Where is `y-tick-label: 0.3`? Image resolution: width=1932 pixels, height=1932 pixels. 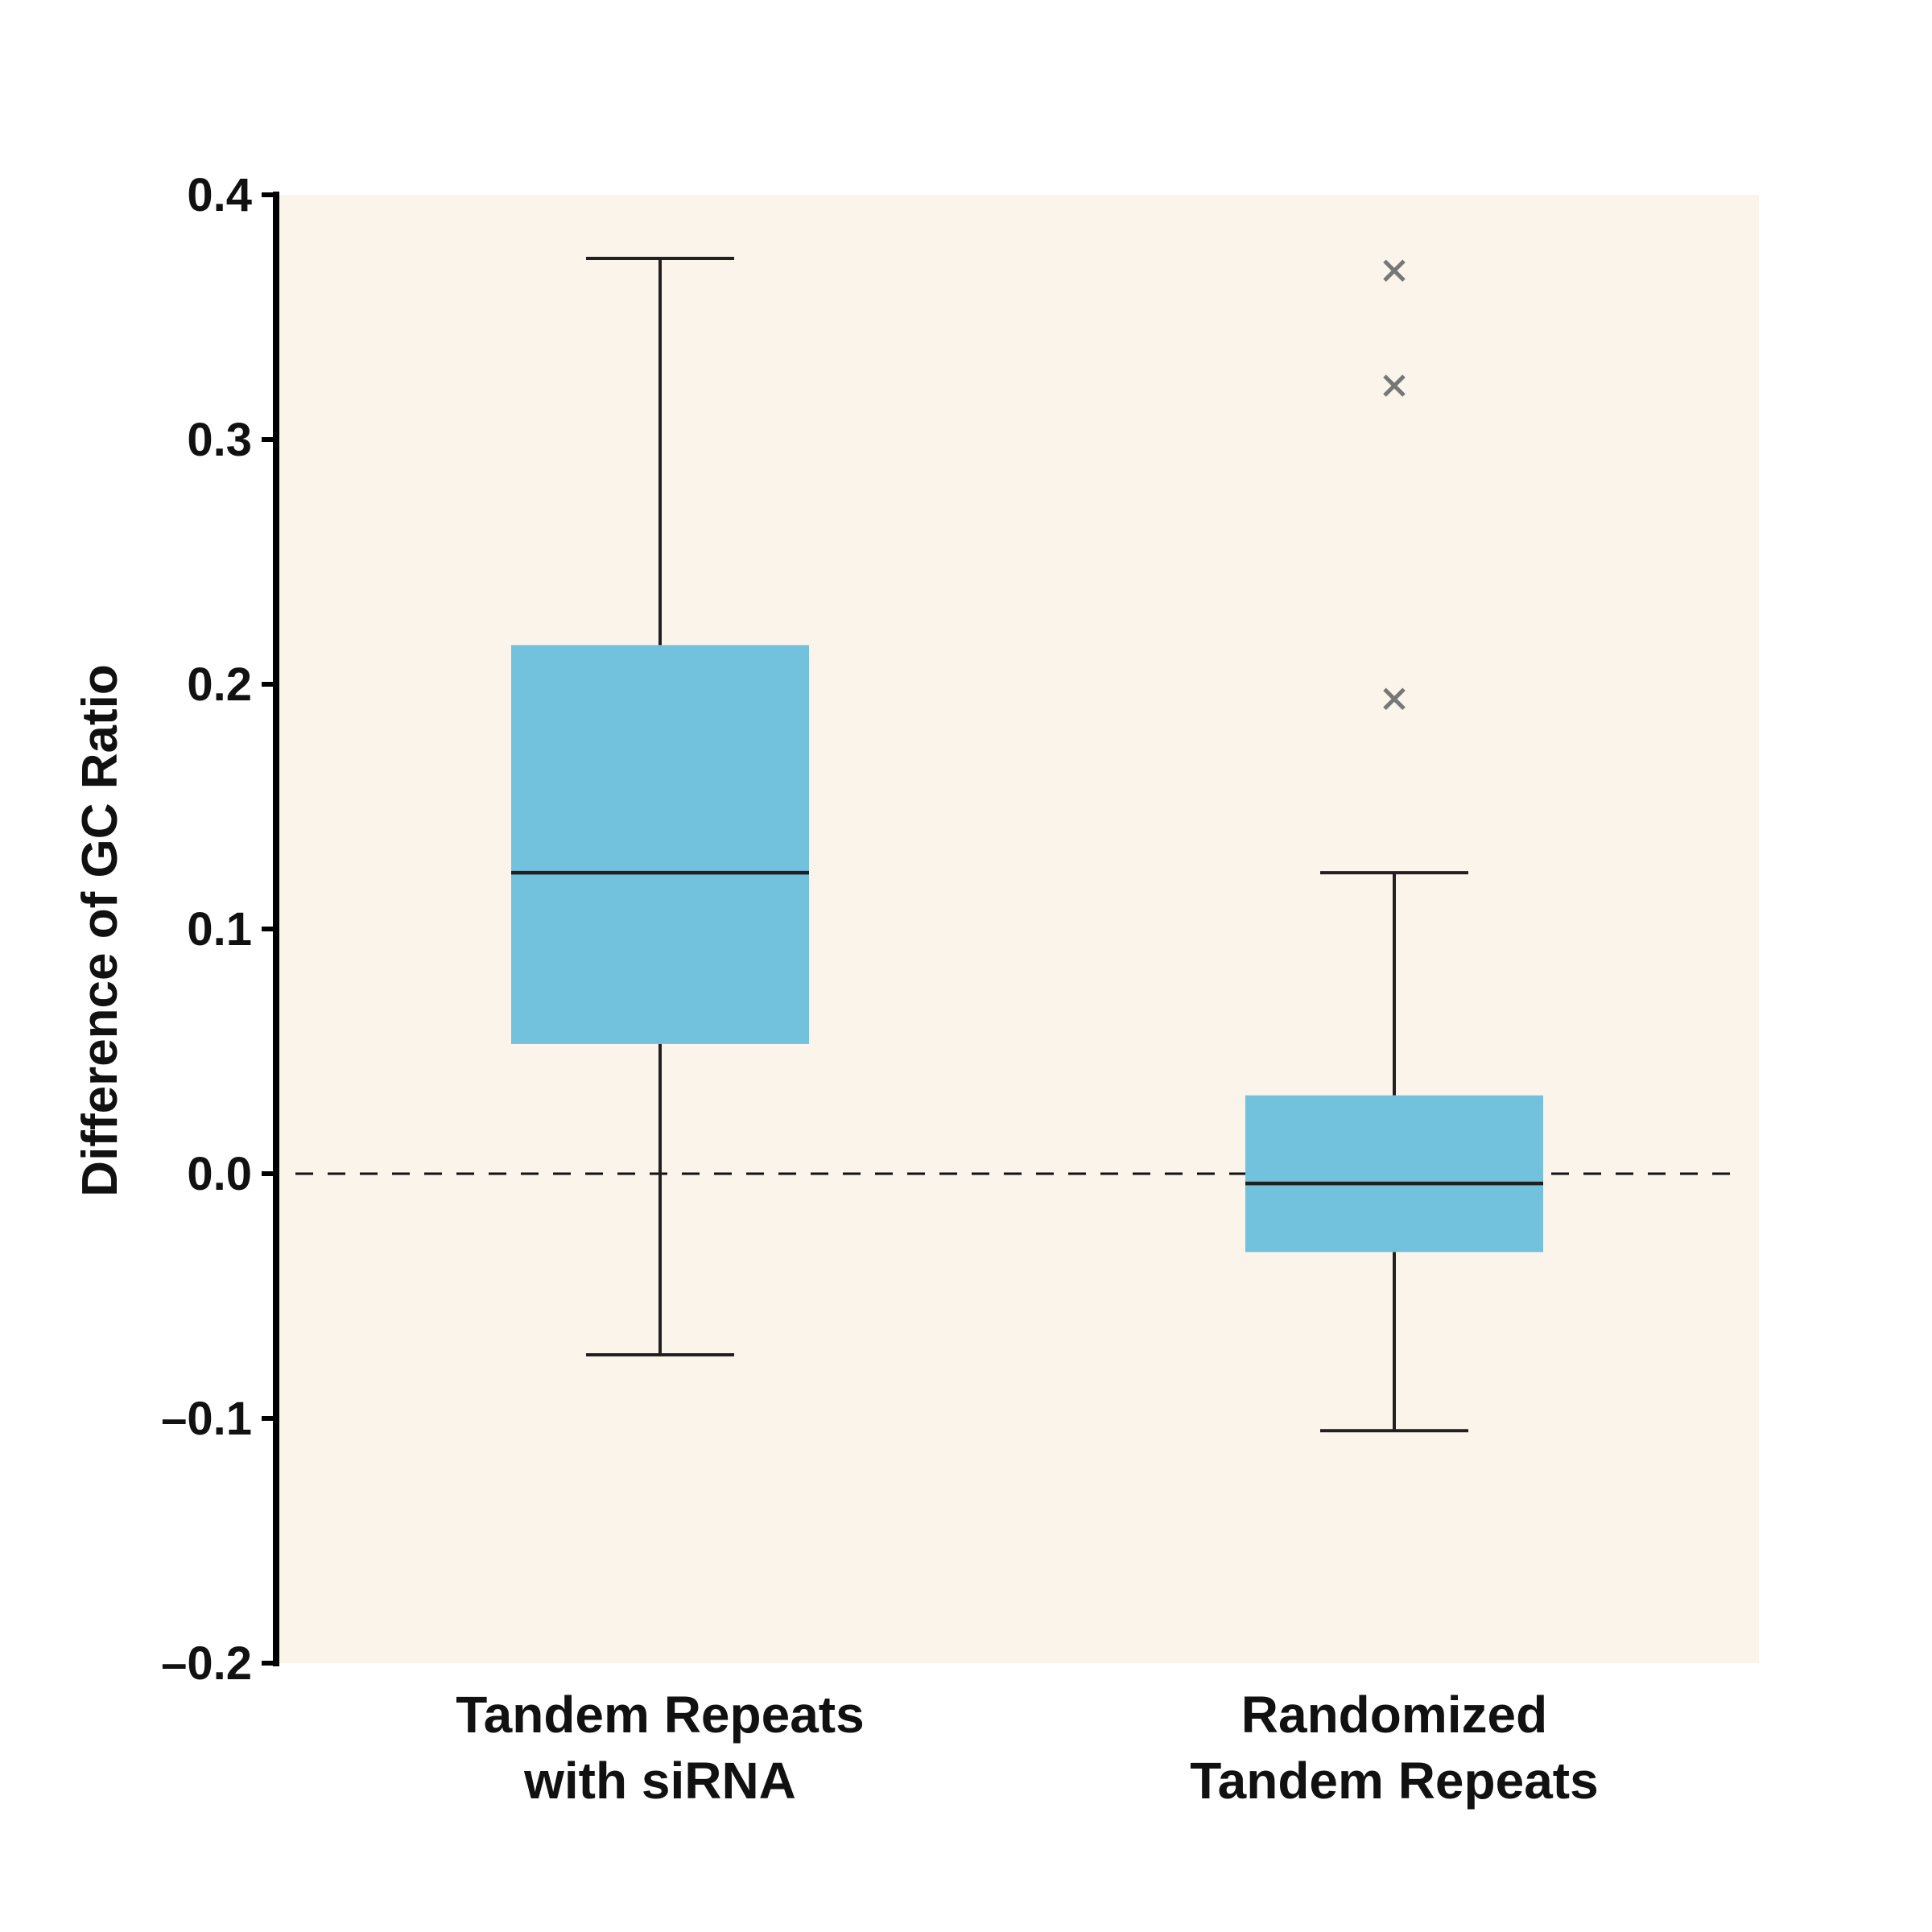
y-tick-label: 0.3 is located at coordinates (219, 440).